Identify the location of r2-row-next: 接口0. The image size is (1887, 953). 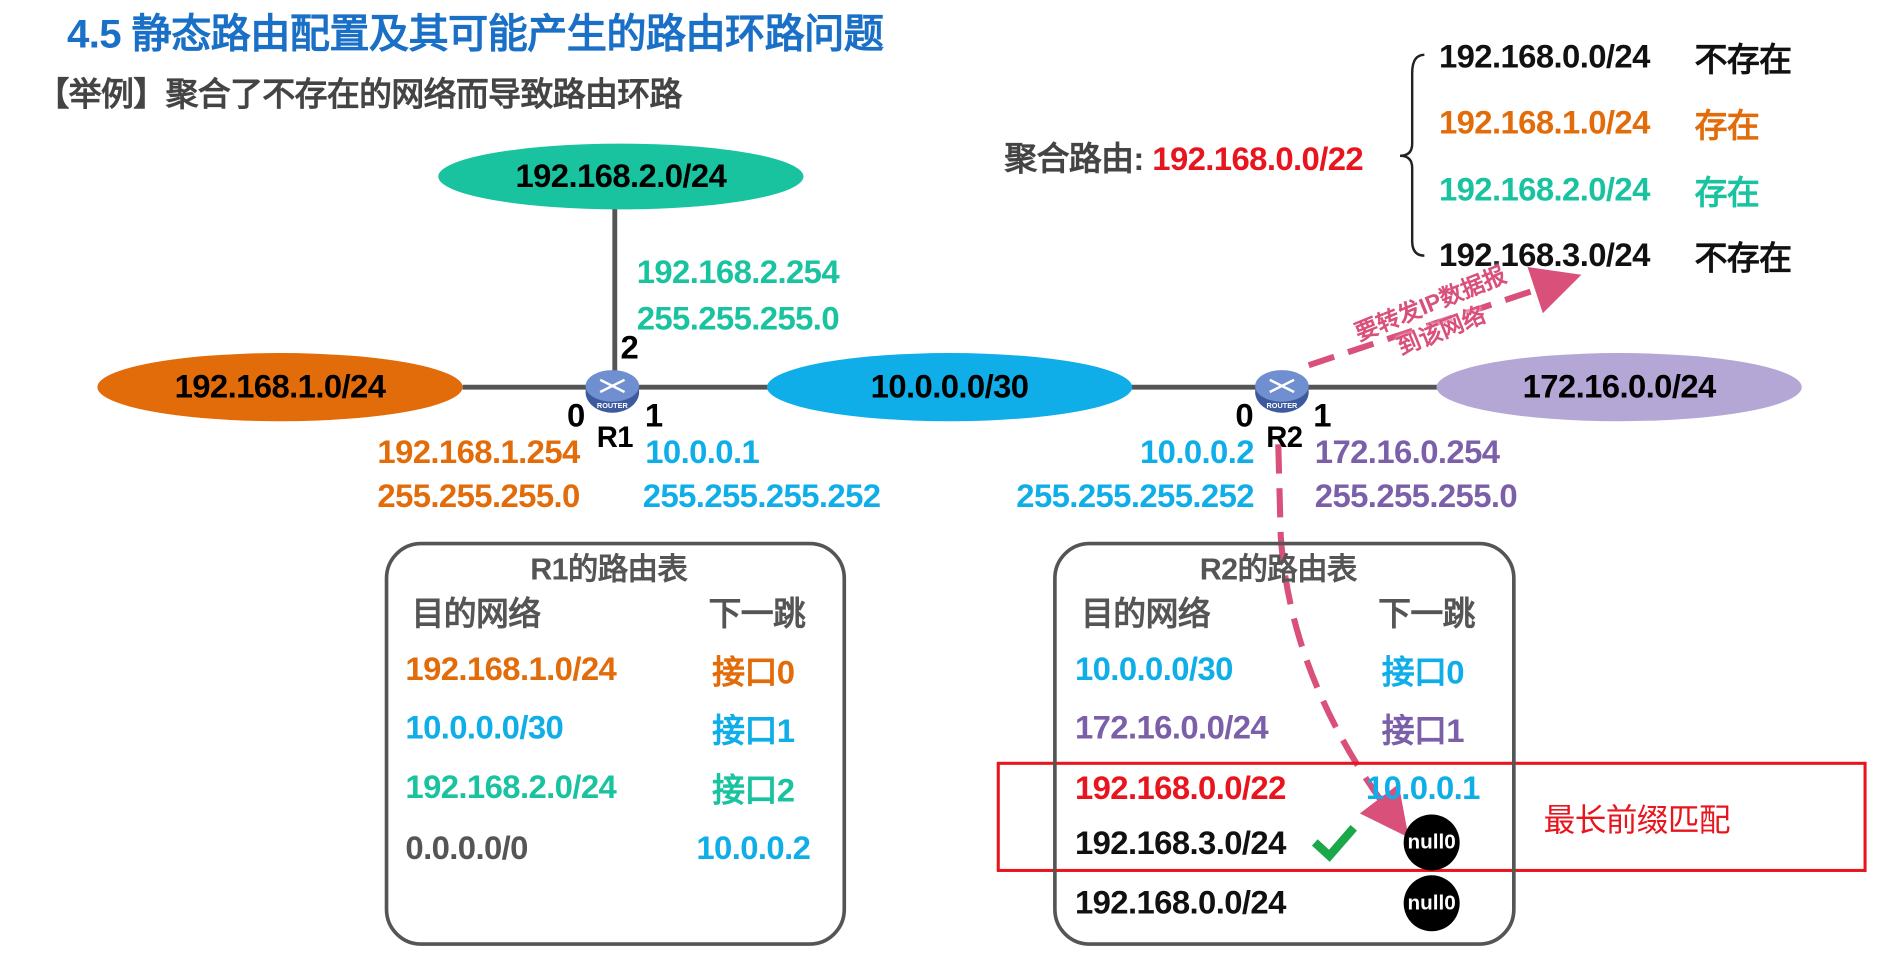
(1423, 672).